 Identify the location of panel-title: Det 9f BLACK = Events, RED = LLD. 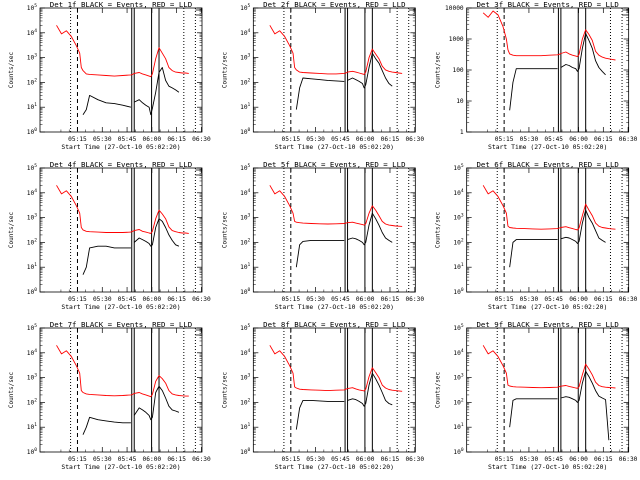
(547, 324).